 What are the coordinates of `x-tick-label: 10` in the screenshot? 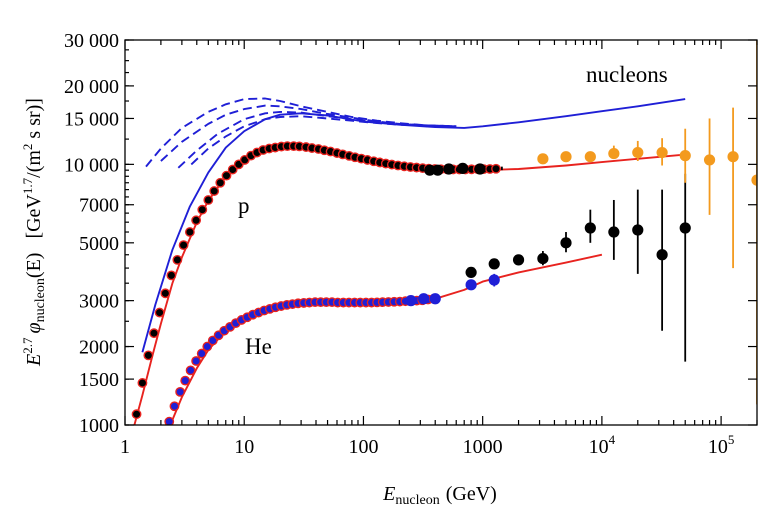 It's located at (244, 447).